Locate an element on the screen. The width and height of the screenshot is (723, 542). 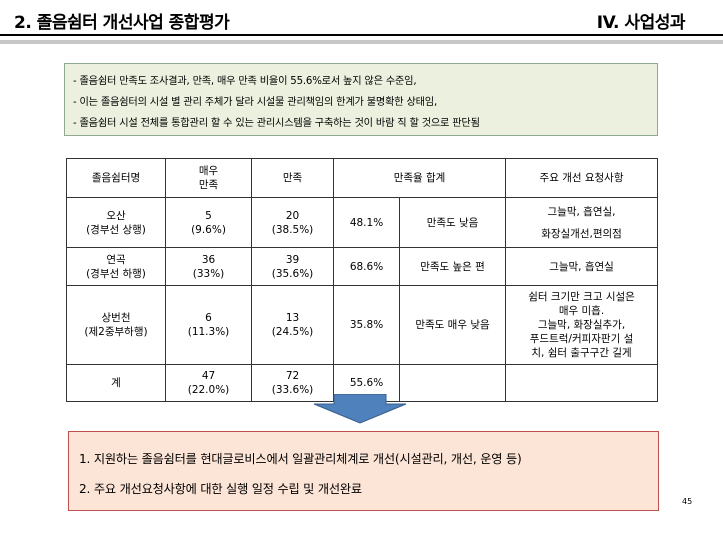
cell-percent: (35.6%) is located at coordinates (292, 273).